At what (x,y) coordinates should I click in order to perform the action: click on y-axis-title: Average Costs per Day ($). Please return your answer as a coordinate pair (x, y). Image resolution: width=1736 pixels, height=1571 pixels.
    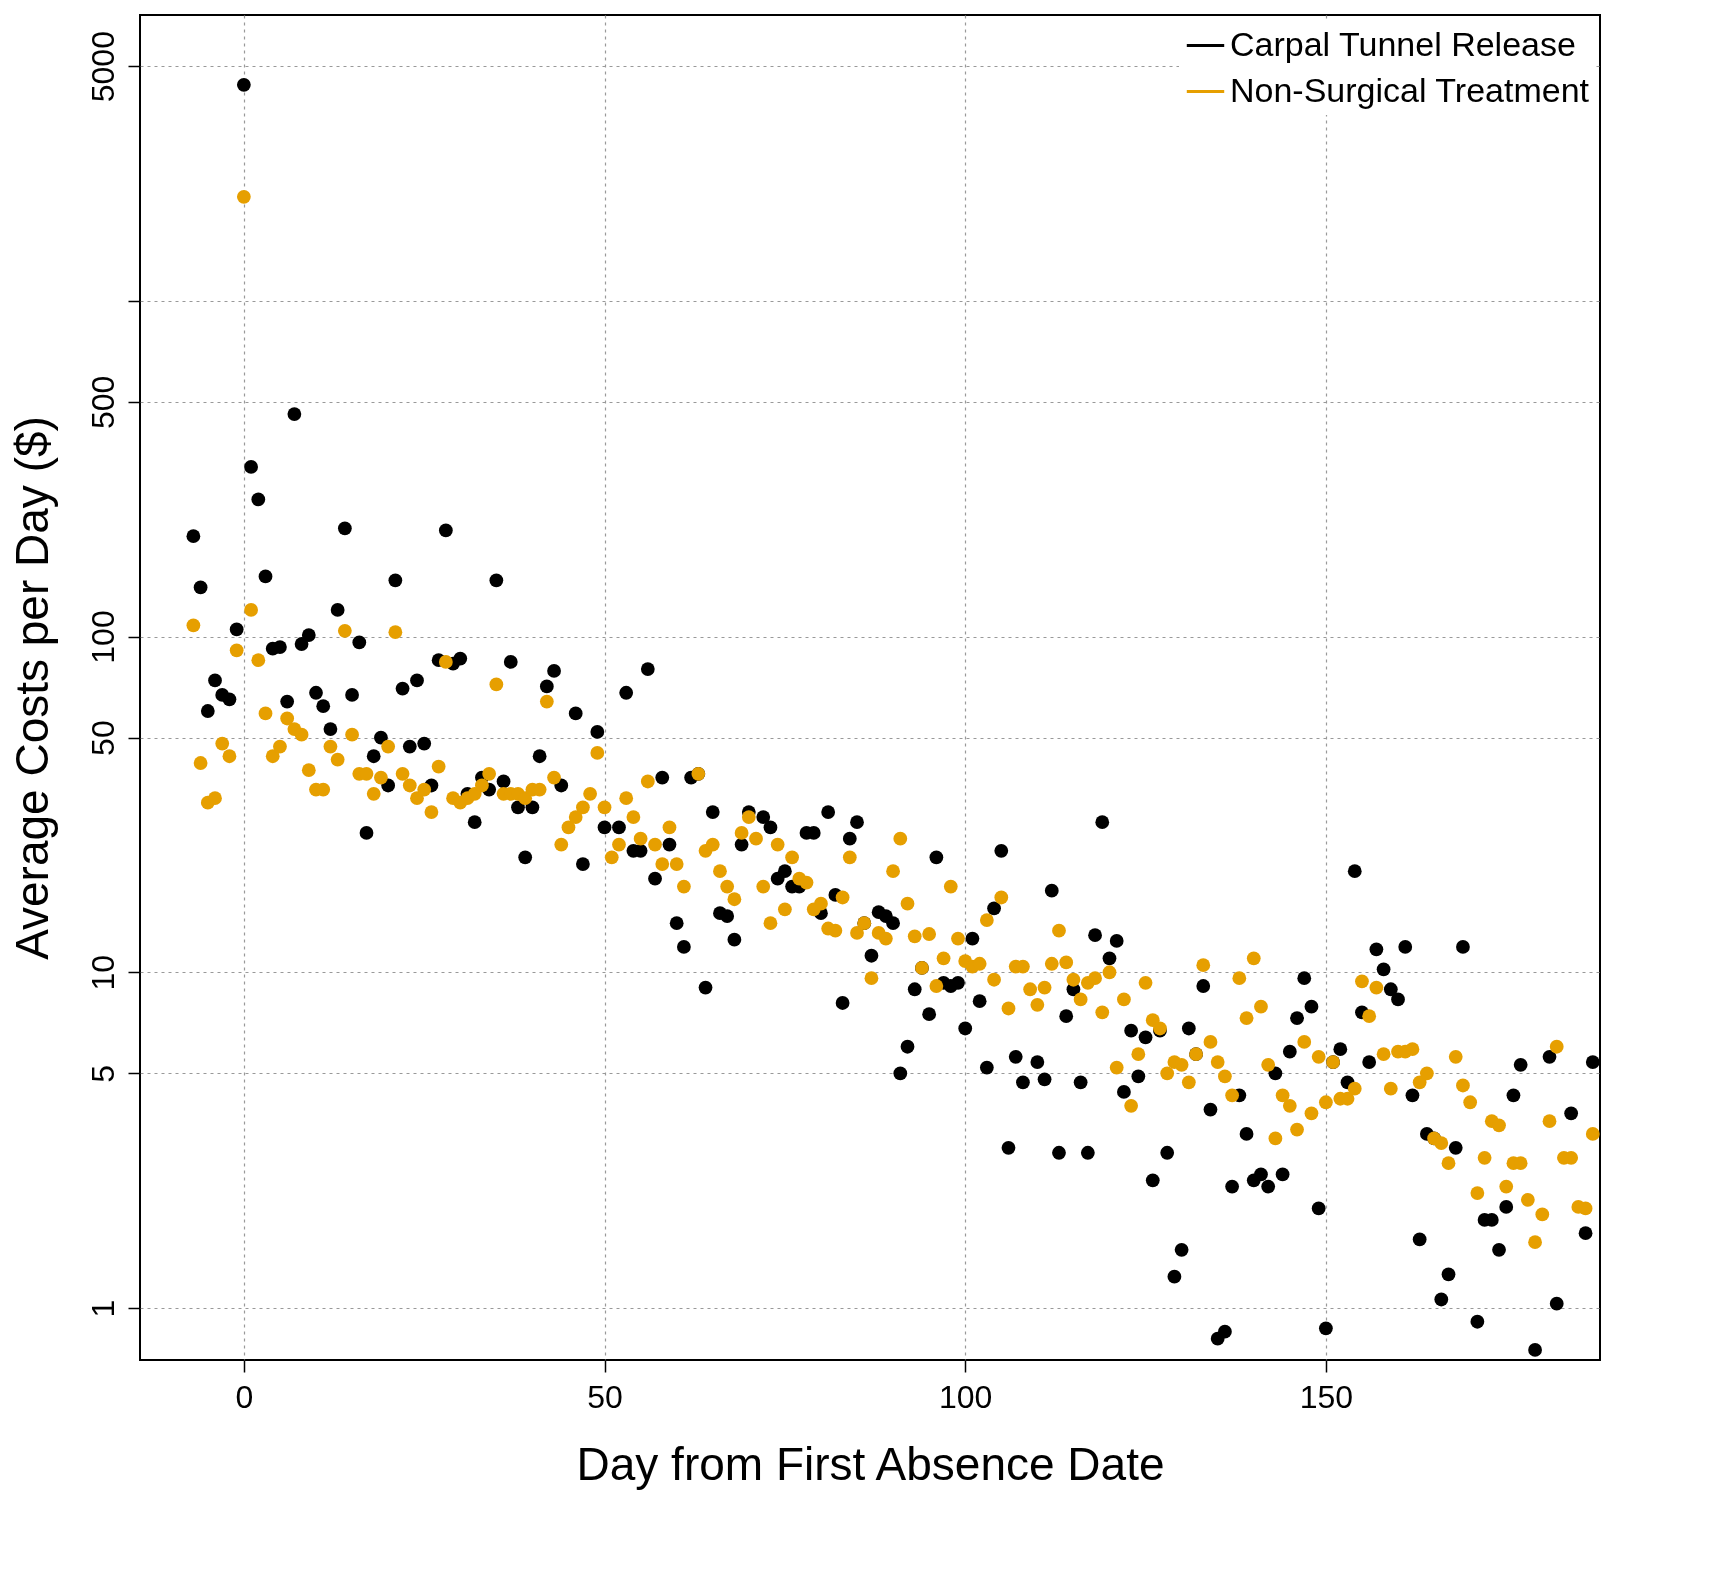
    Looking at the image, I should click on (31, 688).